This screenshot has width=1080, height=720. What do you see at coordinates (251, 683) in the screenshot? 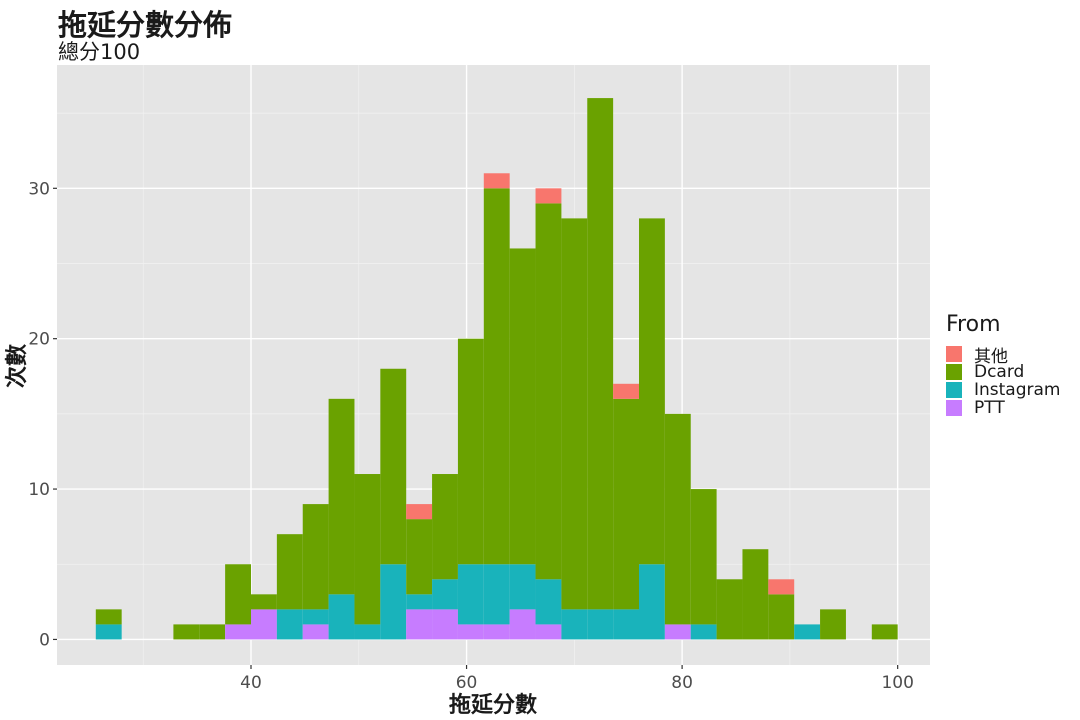
I see `x-tick-label: 40` at bounding box center [251, 683].